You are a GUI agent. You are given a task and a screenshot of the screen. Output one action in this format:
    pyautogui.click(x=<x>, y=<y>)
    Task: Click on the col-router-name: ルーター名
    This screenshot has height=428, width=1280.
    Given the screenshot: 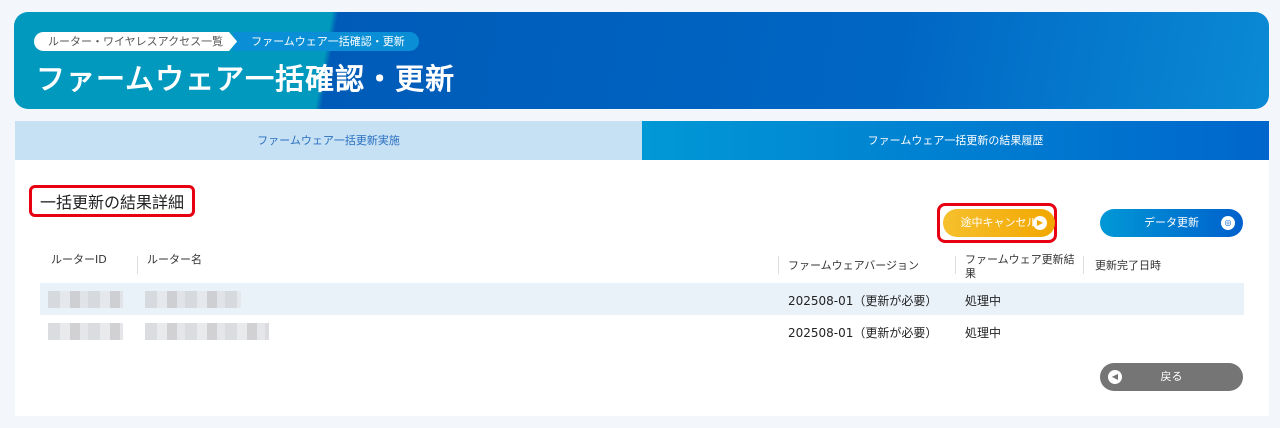 What is the action you would take?
    pyautogui.click(x=174, y=259)
    